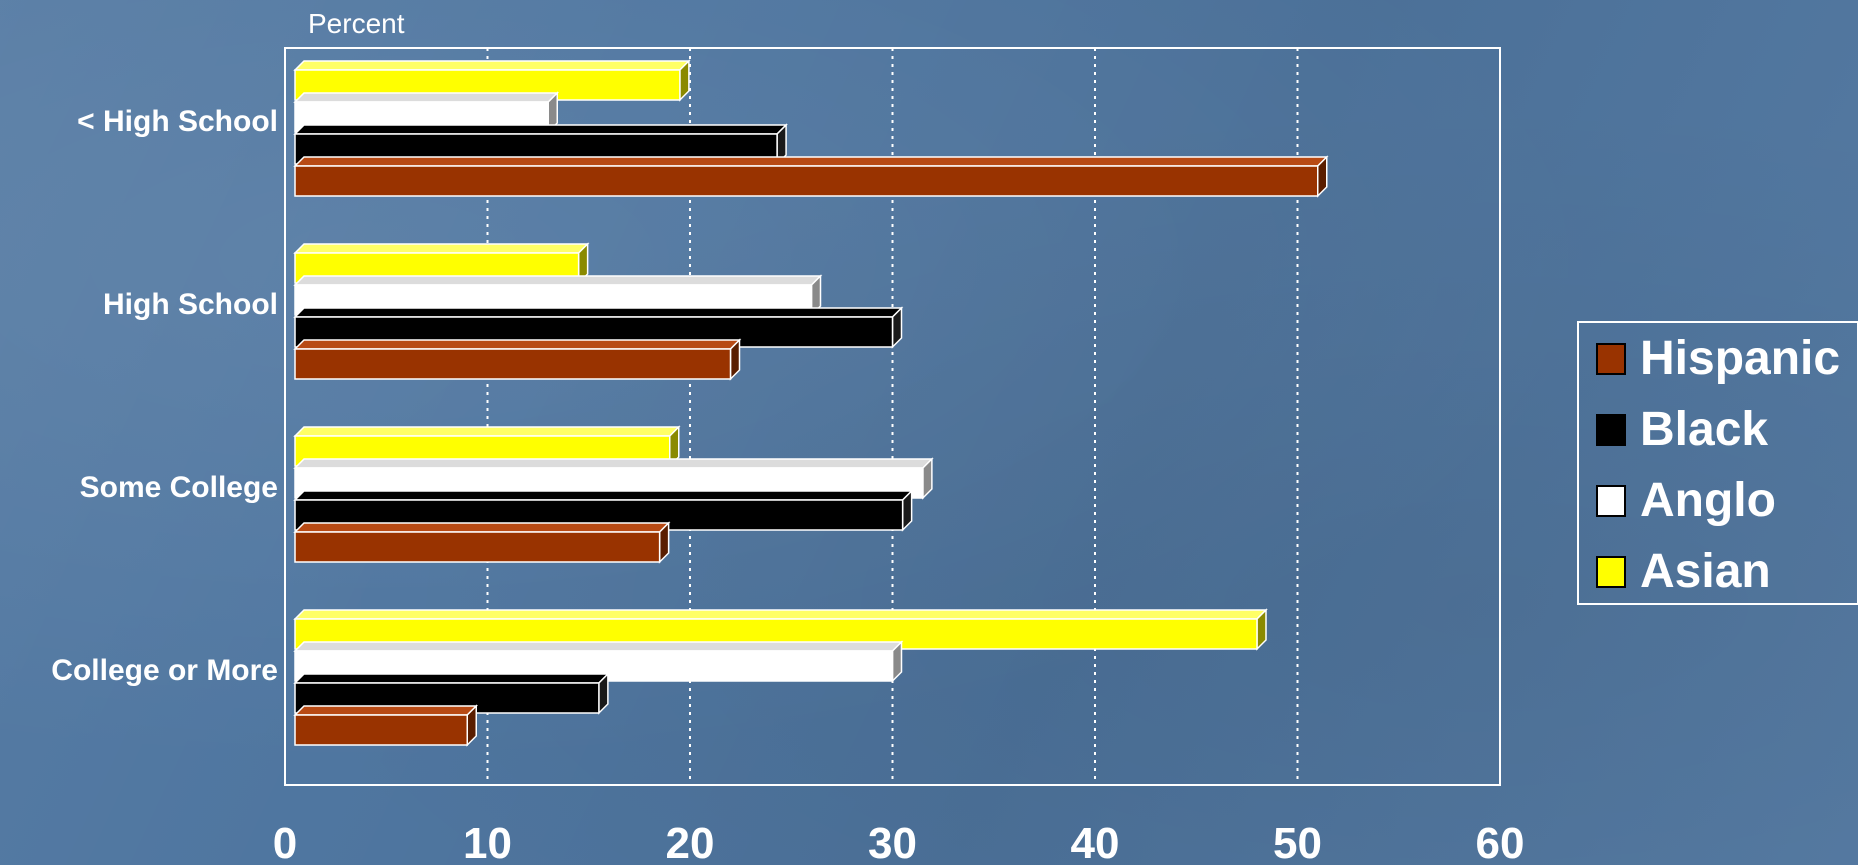 This screenshot has height=865, width=1858. What do you see at coordinates (690, 842) in the screenshot?
I see `x-tick-label: 20` at bounding box center [690, 842].